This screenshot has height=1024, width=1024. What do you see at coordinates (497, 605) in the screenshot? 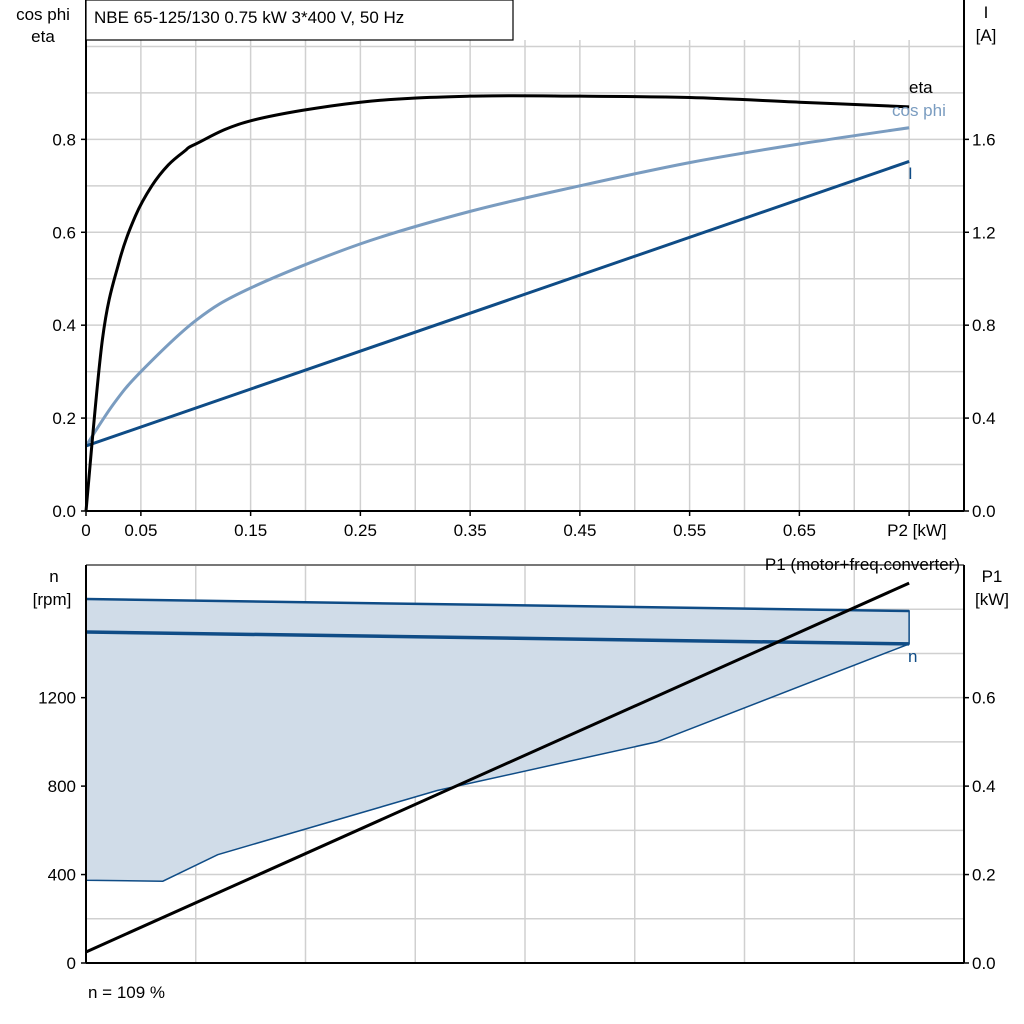
I see `speed-band-max` at bounding box center [497, 605].